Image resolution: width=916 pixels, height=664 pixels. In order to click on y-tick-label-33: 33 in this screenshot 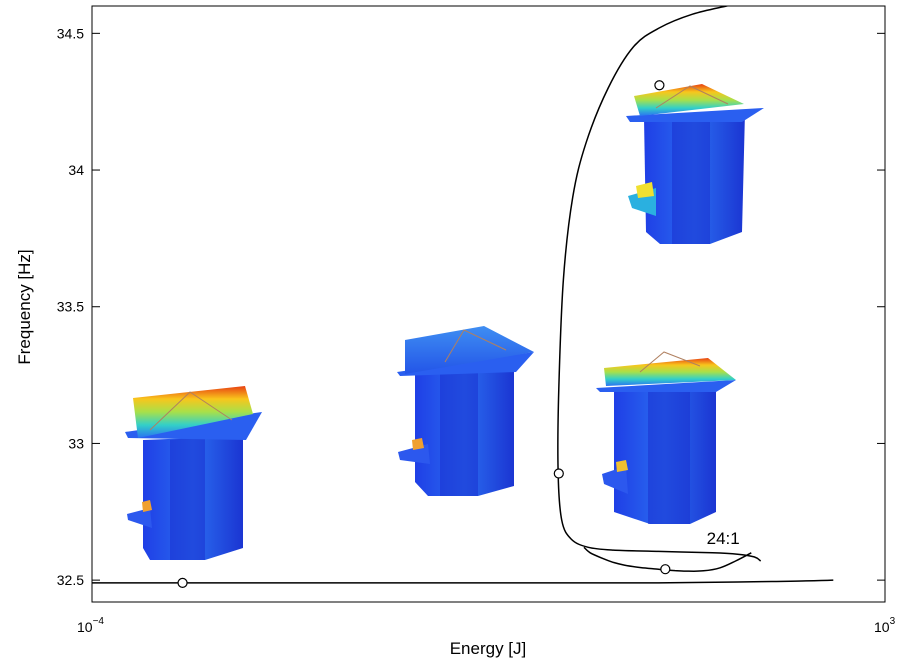, I will do `click(76, 443)`.